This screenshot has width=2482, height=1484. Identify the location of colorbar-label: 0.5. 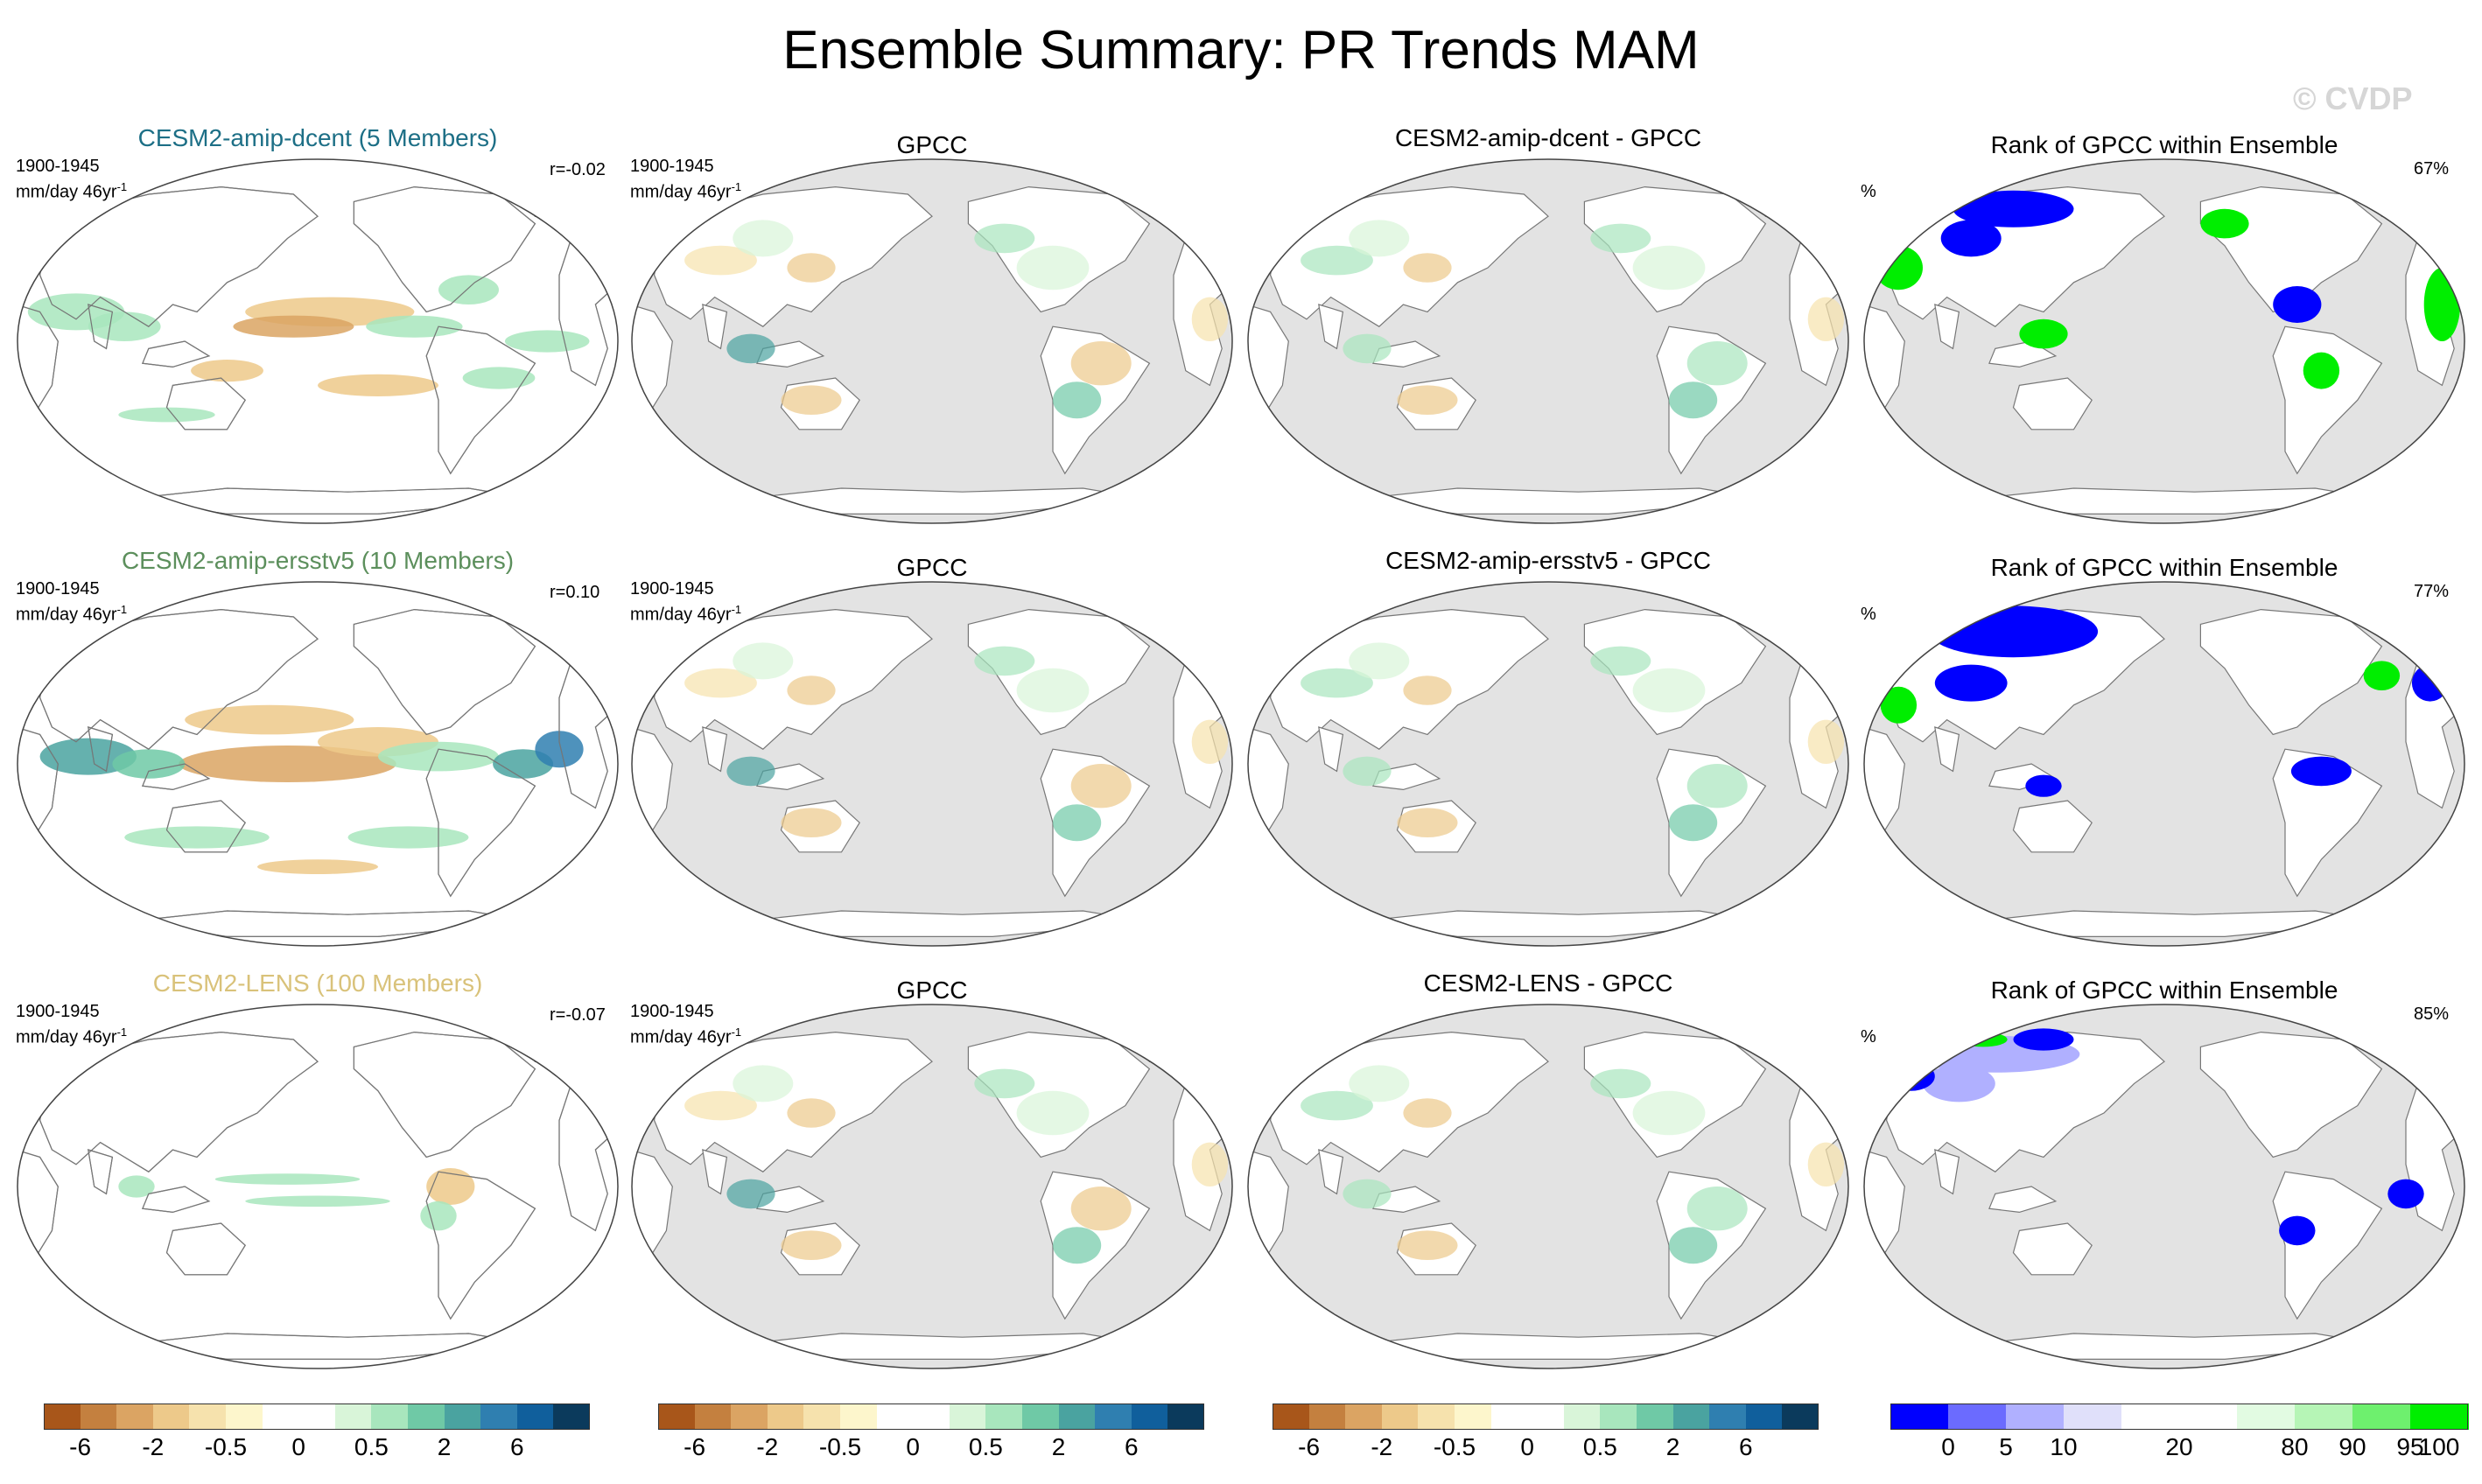
(371, 1446).